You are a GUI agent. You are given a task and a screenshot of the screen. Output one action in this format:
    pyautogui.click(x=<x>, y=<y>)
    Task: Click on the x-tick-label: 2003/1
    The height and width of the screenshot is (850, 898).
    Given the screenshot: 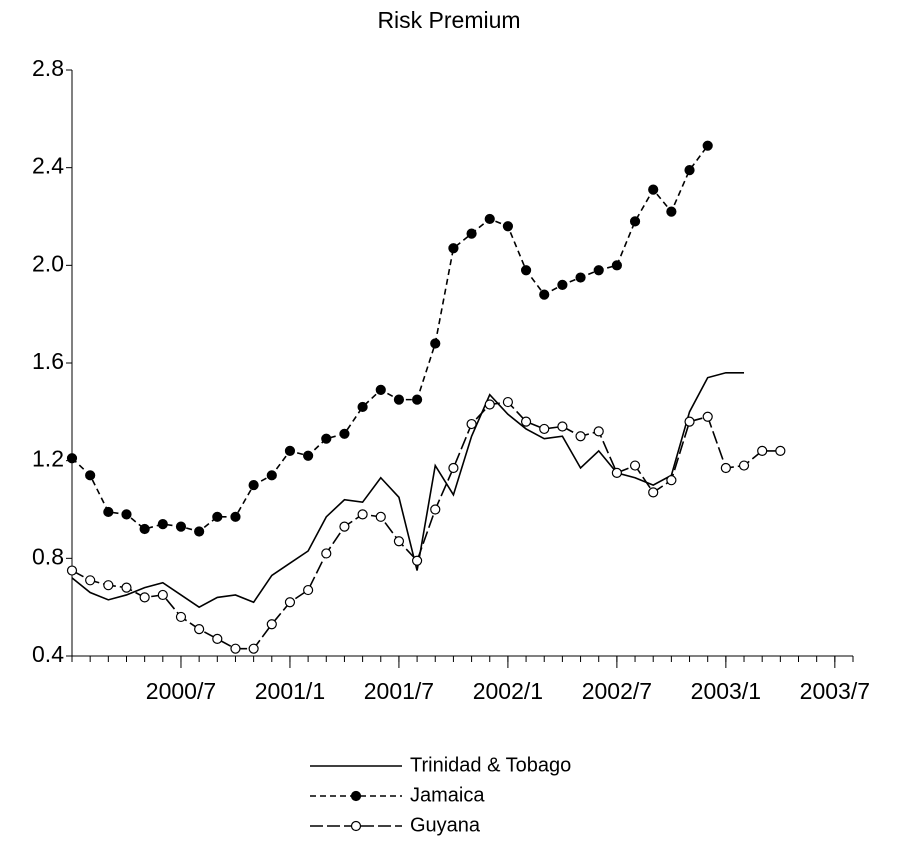 What is the action you would take?
    pyautogui.click(x=726, y=691)
    